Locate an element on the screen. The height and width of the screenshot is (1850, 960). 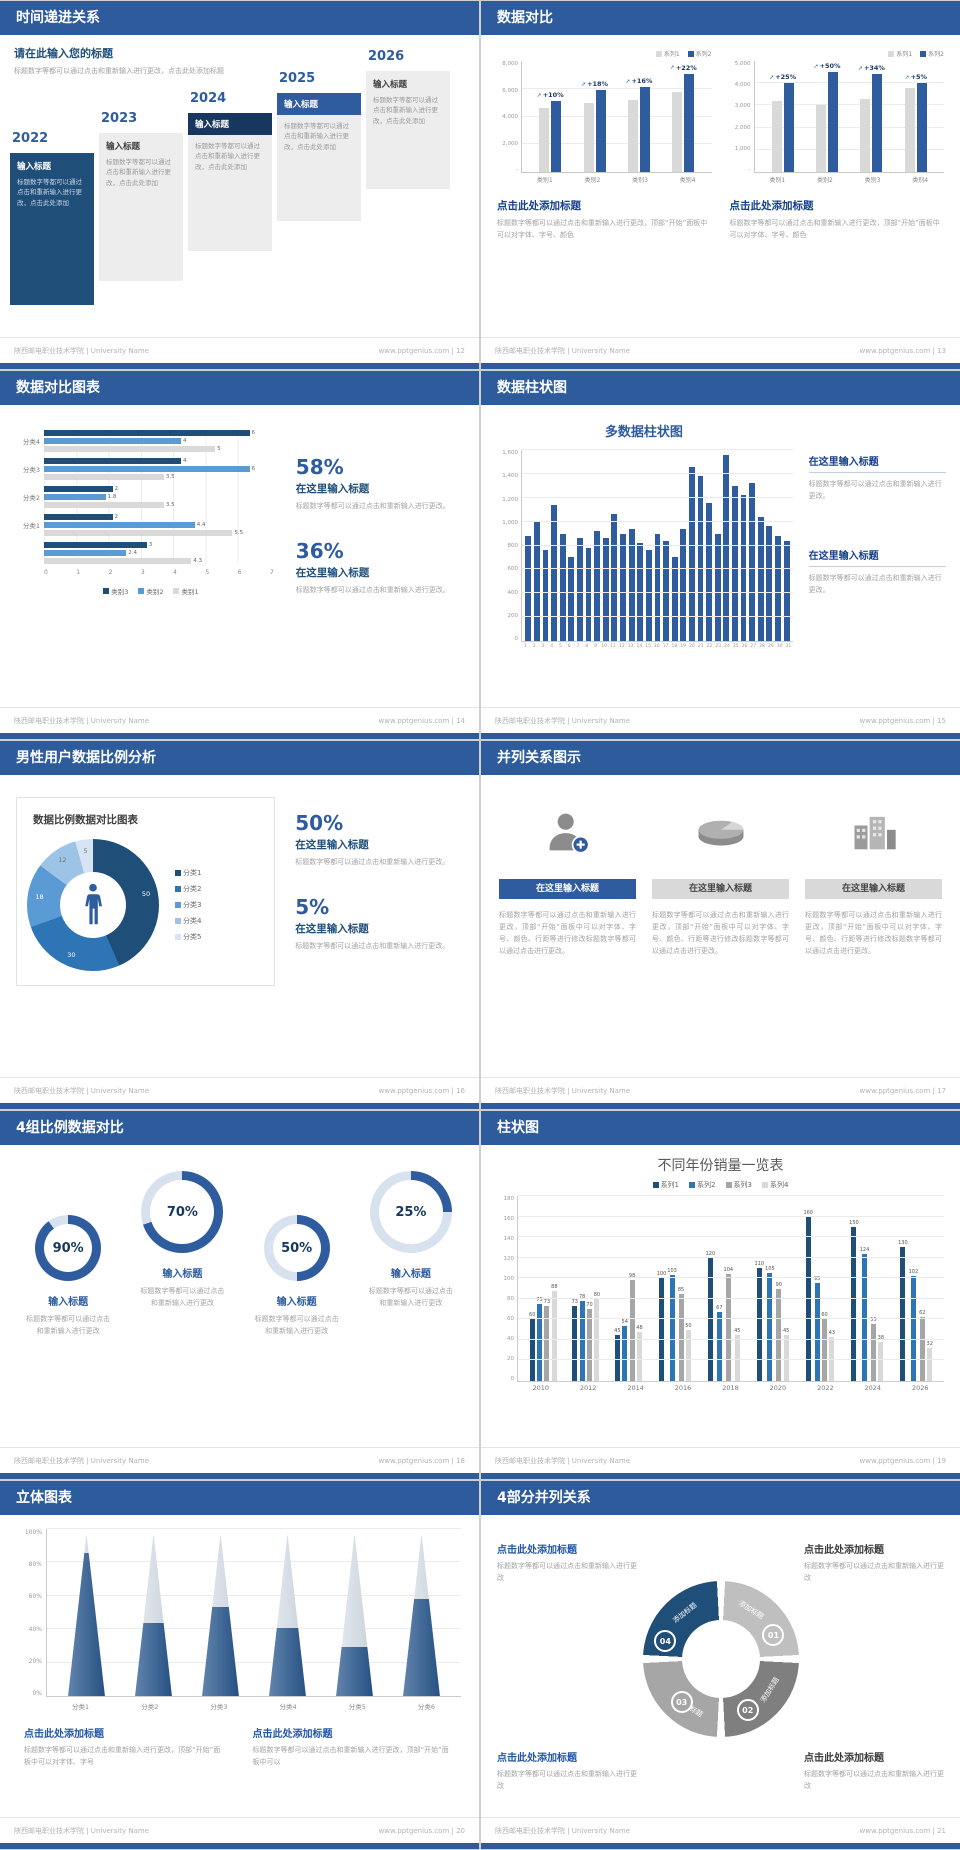
pct-value: +34% is located at coordinates (874, 68).